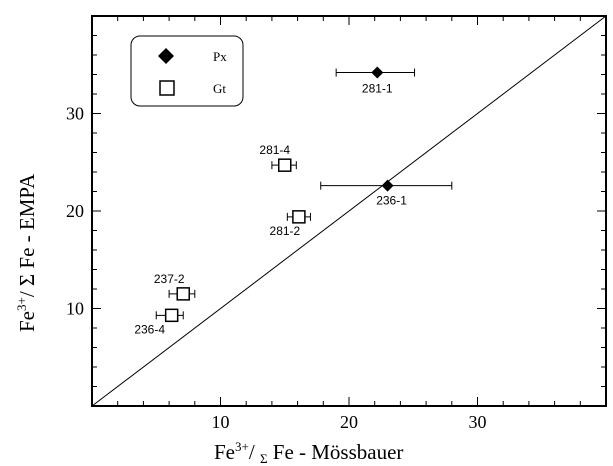 This screenshot has width=613, height=466. What do you see at coordinates (166, 56) in the screenshot?
I see `legend-diamond-marker` at bounding box center [166, 56].